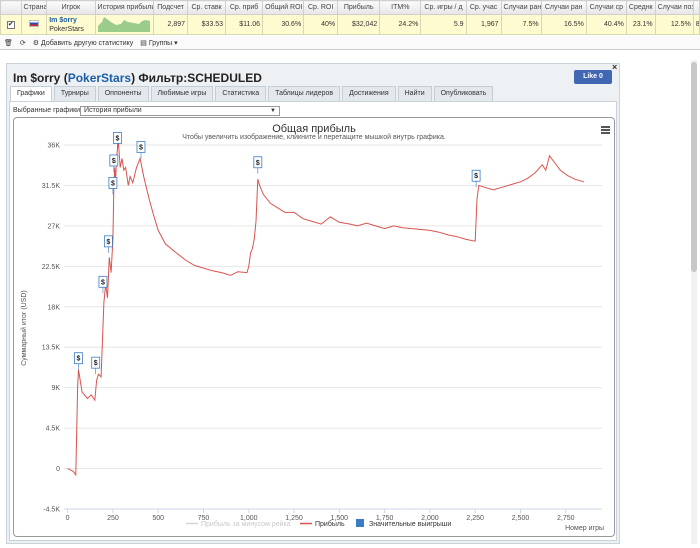 The width and height of the screenshot is (700, 548). What do you see at coordinates (563, 7) in the screenshot?
I see `header-early-finish-2: Случаи ран` at bounding box center [563, 7].